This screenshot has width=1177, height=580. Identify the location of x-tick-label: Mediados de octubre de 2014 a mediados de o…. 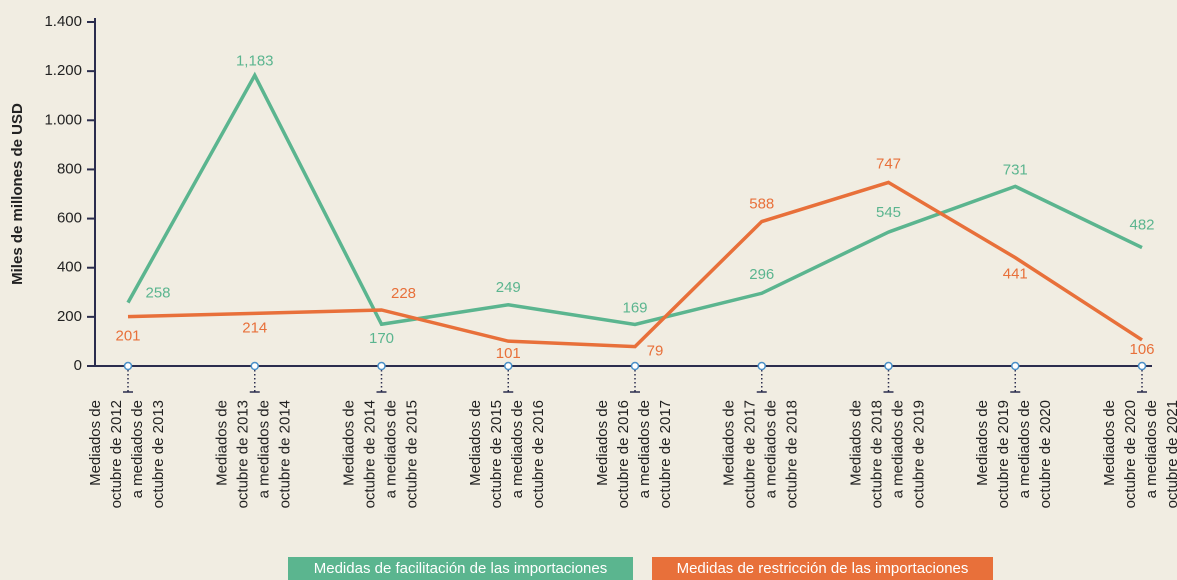
(380, 454).